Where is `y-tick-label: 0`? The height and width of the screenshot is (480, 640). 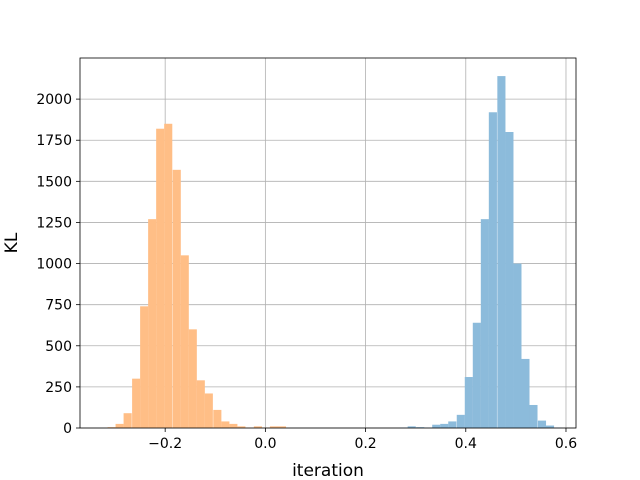
y-tick-label: 0 is located at coordinates (67, 429).